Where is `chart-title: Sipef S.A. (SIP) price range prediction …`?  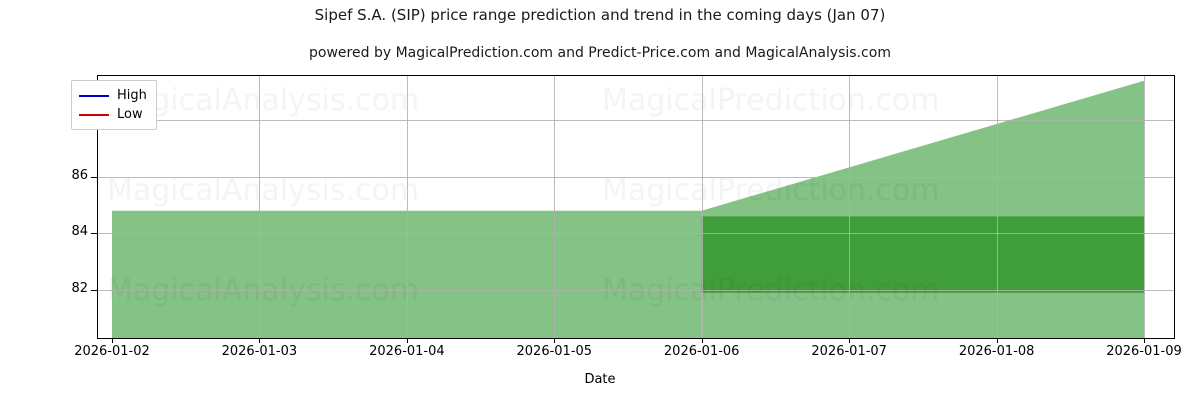 chart-title: Sipef S.A. (SIP) price range prediction … is located at coordinates (600, 15).